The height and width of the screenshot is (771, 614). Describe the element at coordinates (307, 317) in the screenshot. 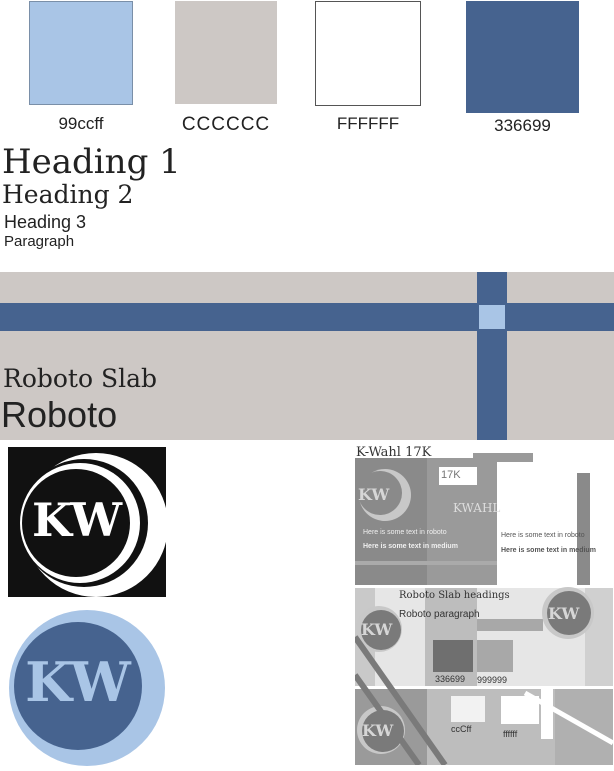

I see `banner-horizontal-bar` at that location.